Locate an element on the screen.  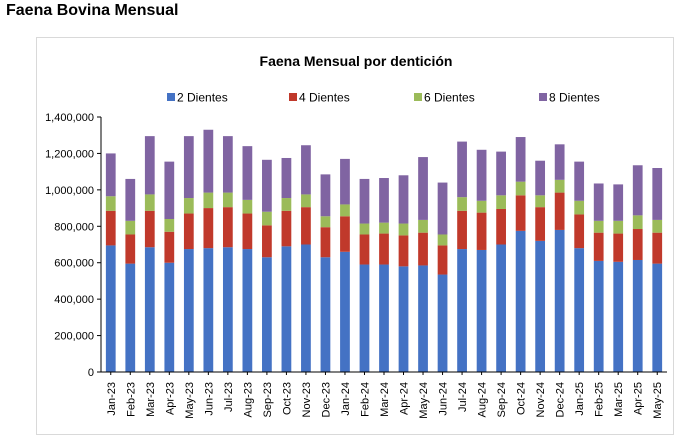
x-tick-label: Nov-23 is located at coordinates (307, 399).